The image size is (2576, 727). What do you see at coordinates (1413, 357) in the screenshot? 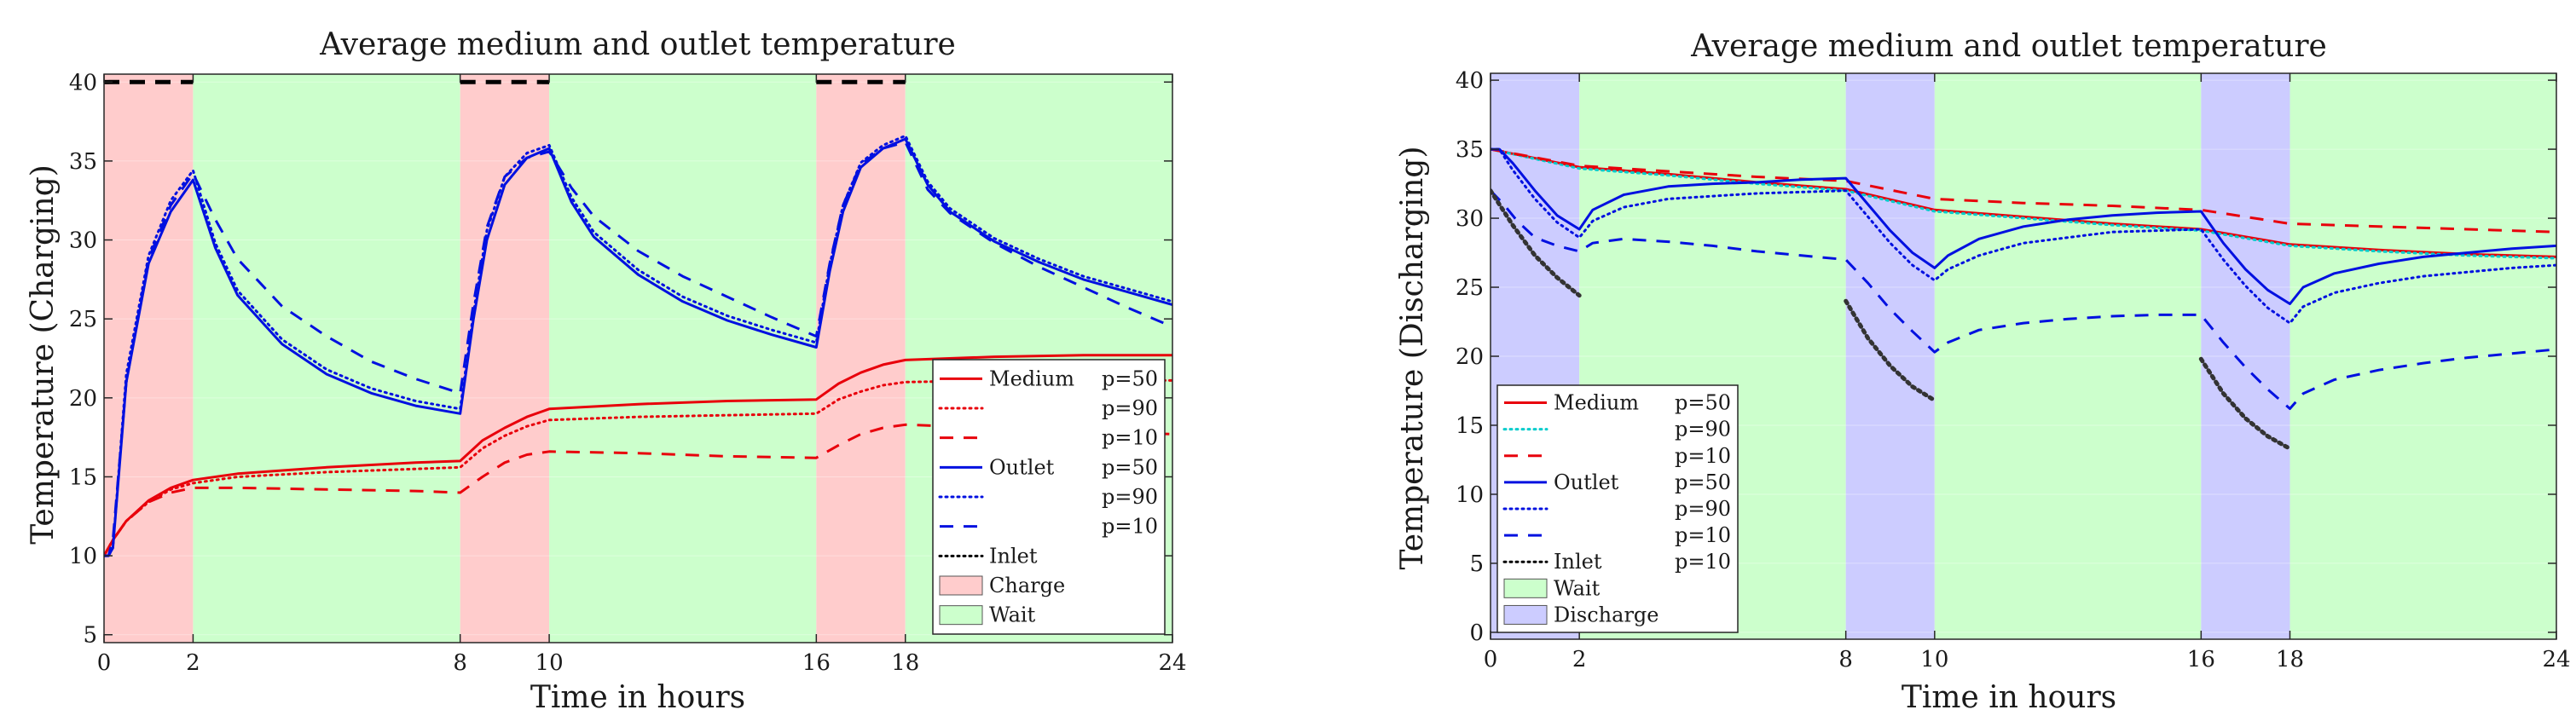
I see `y-axis-label: Temperature (Discharging)` at bounding box center [1413, 357].